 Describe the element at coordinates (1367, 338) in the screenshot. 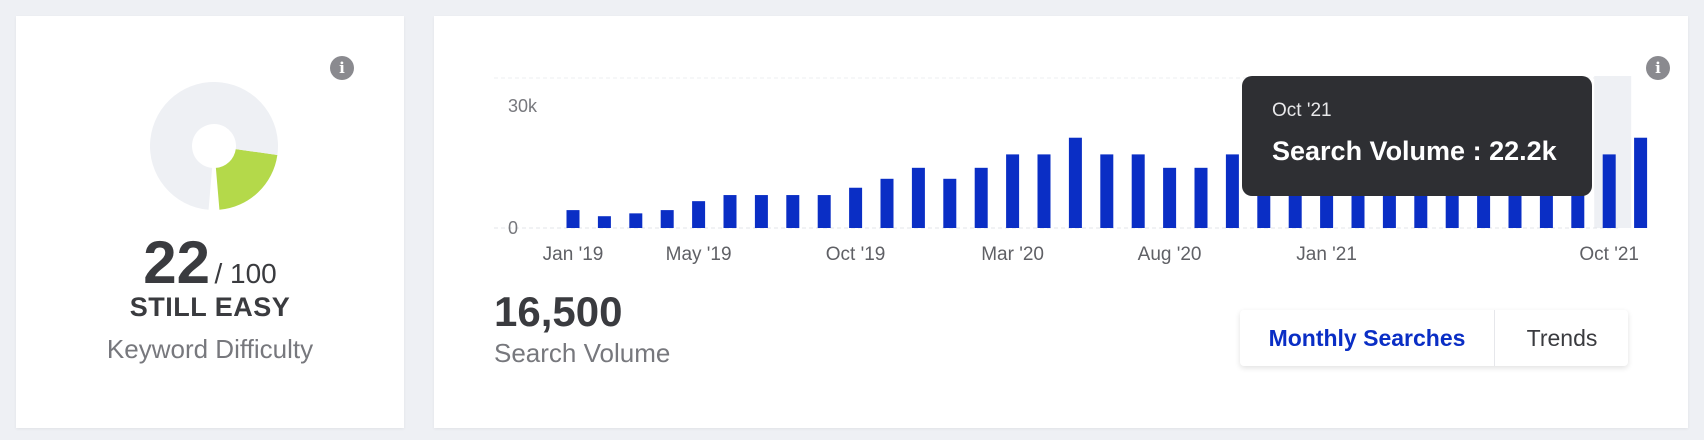

I see `monthly-searches-button: Monthly Searches` at that location.